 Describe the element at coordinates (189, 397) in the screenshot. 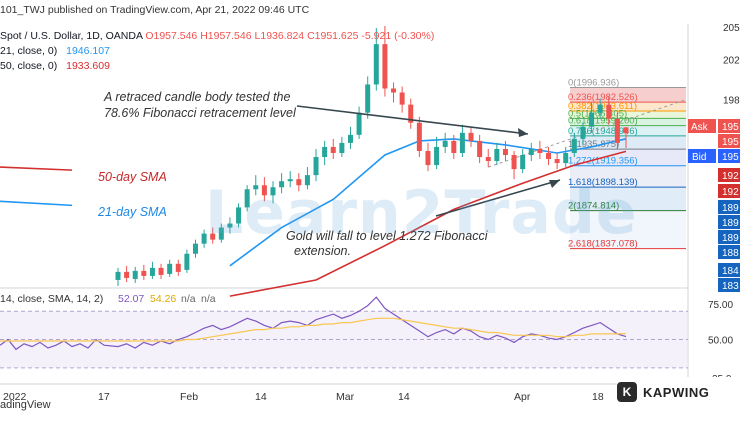

I see `time-axis-label: Feb` at that location.